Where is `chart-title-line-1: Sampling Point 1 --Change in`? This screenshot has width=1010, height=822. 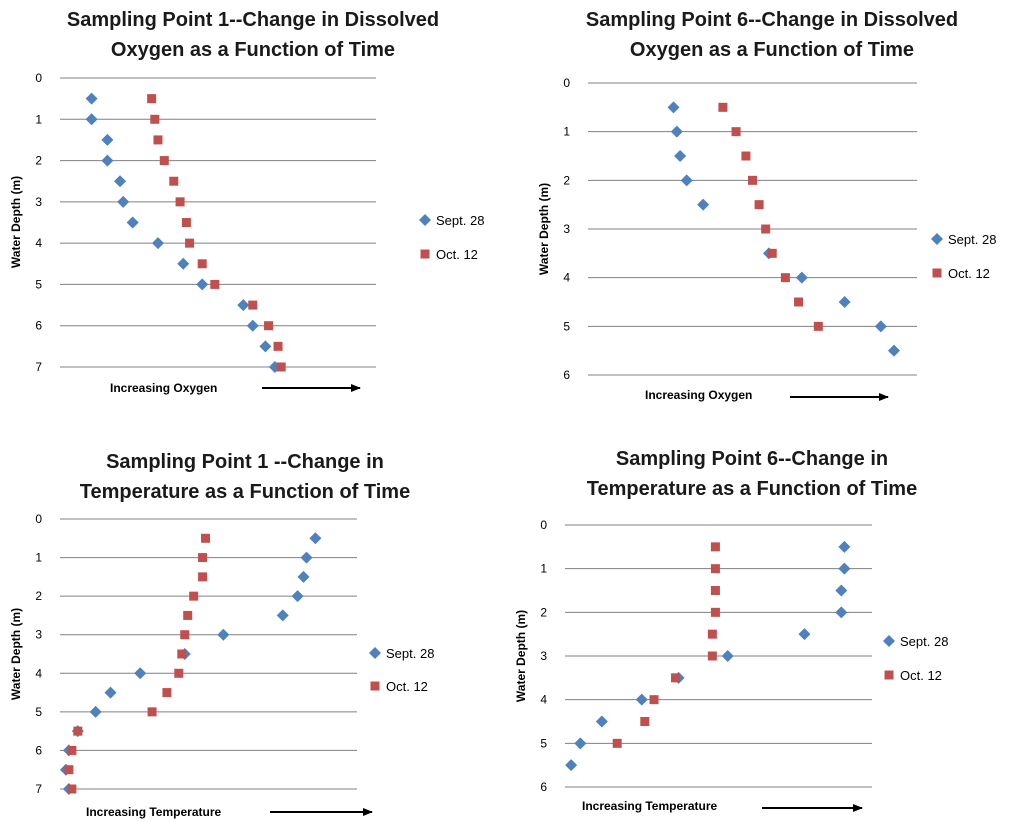 chart-title-line-1: Sampling Point 1 --Change in is located at coordinates (245, 462).